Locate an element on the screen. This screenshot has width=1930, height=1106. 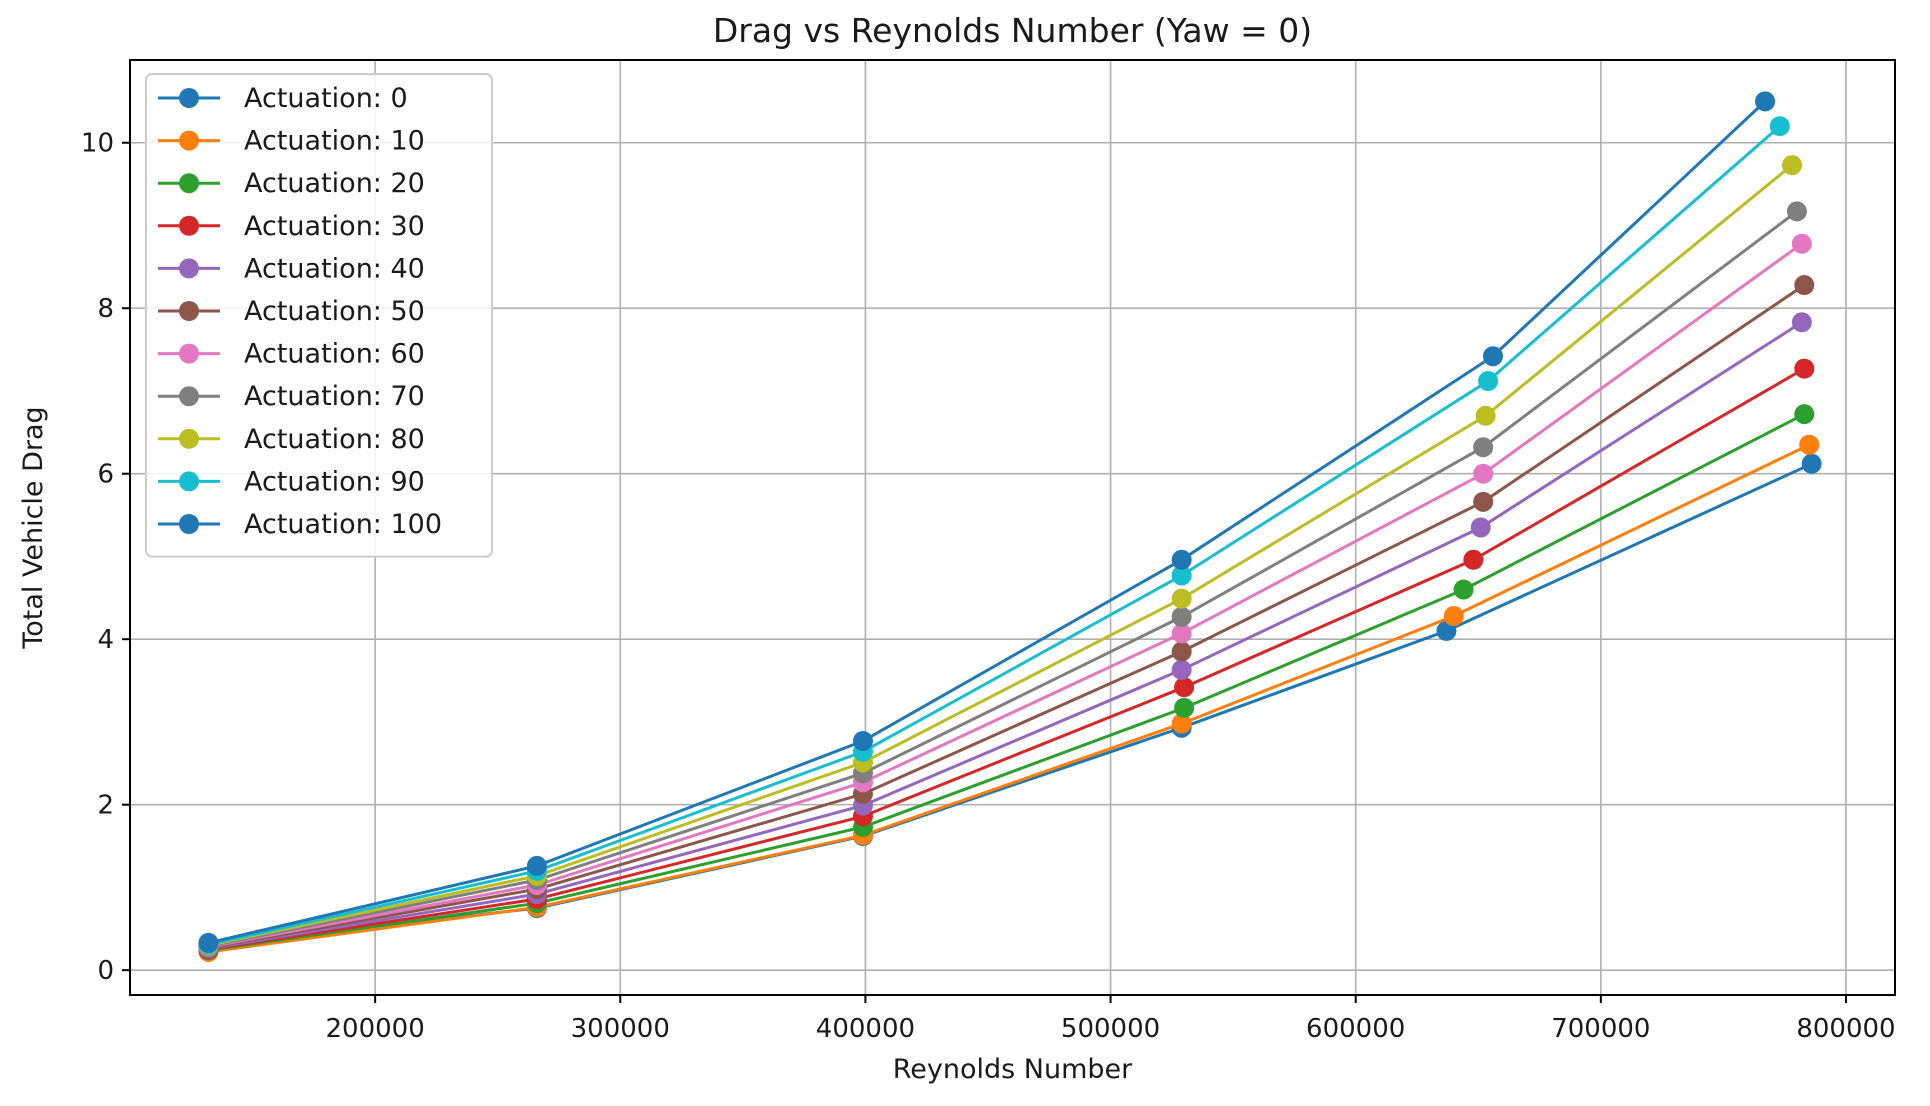
legend-label: Actuation: 0 is located at coordinates (326, 98).